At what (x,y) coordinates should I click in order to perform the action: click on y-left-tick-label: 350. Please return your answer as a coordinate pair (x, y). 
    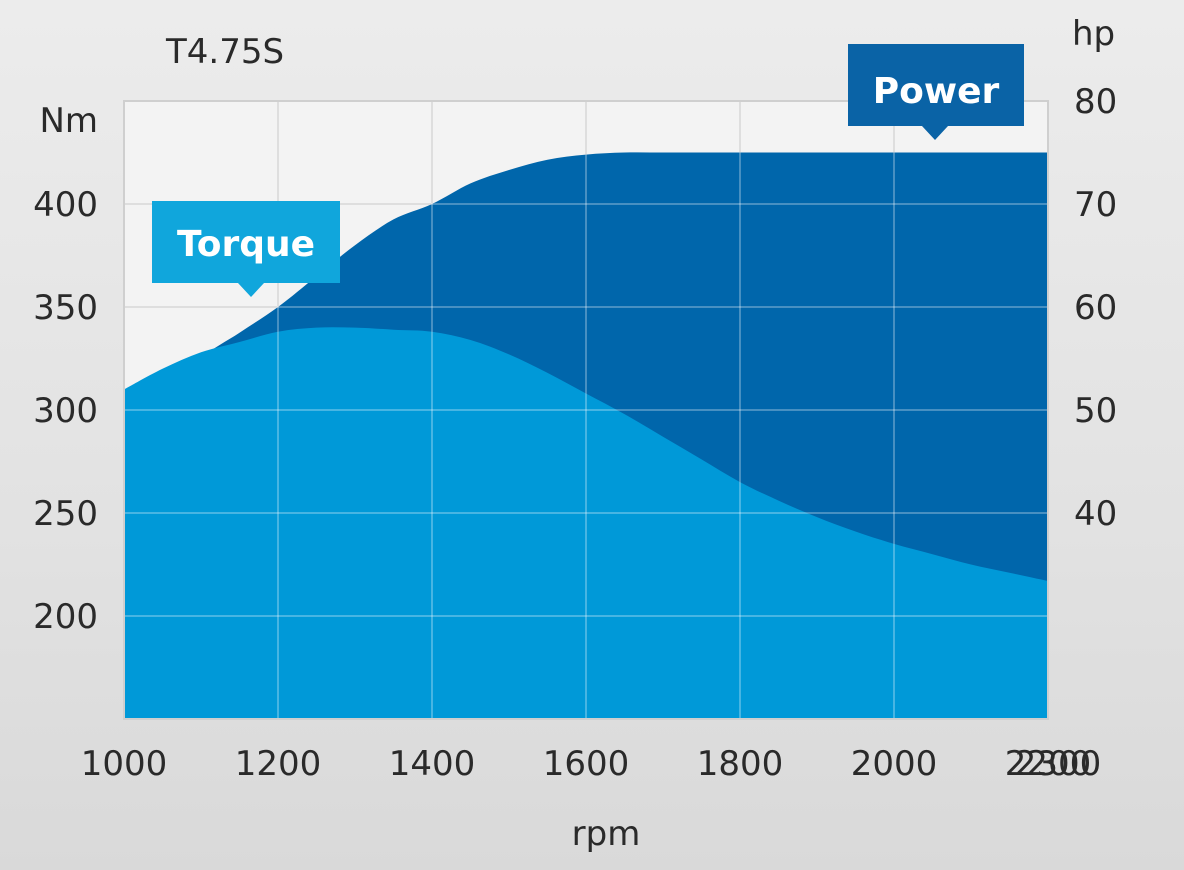
    Looking at the image, I should click on (65, 308).